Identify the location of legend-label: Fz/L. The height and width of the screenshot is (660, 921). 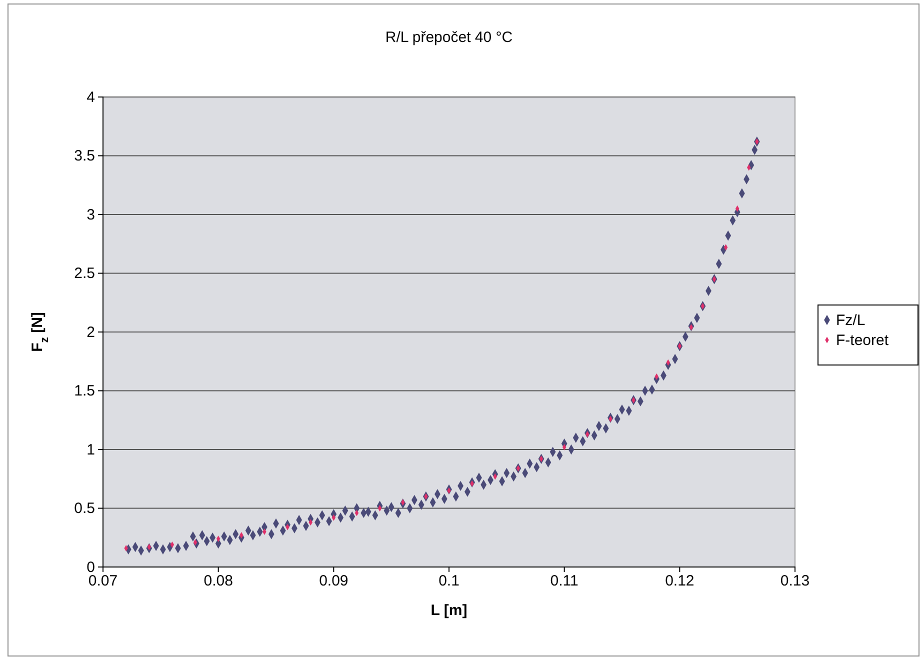
(851, 320).